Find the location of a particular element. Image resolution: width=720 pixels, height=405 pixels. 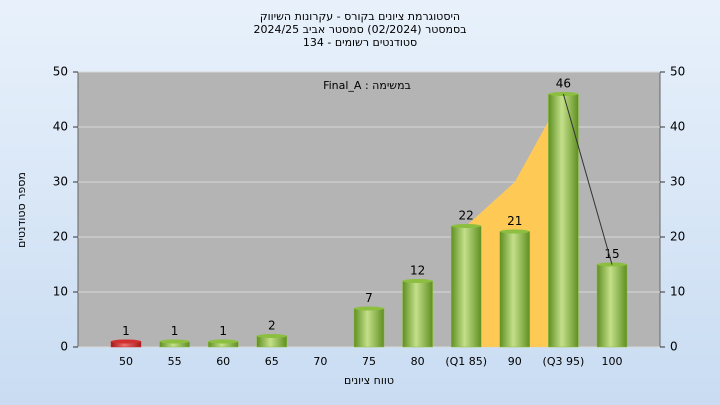

y2-tick-label: 30 is located at coordinates (677, 182).